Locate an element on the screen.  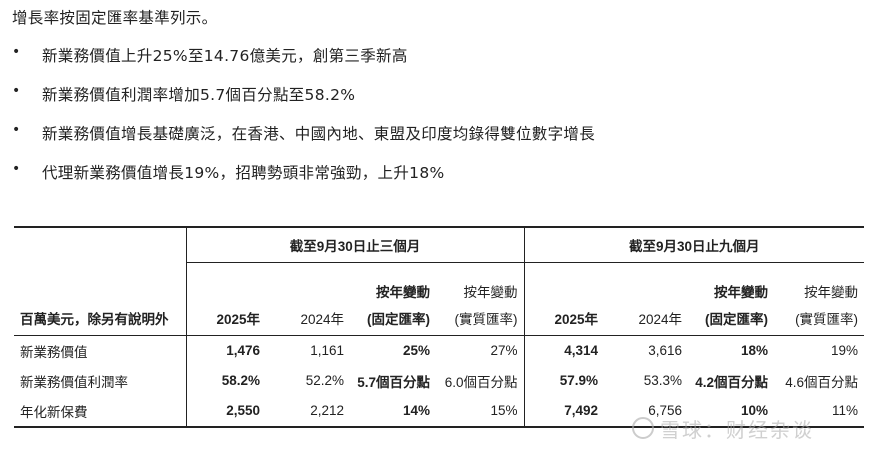
row-label: 新業務價值利潤率 is located at coordinates (100, 380).